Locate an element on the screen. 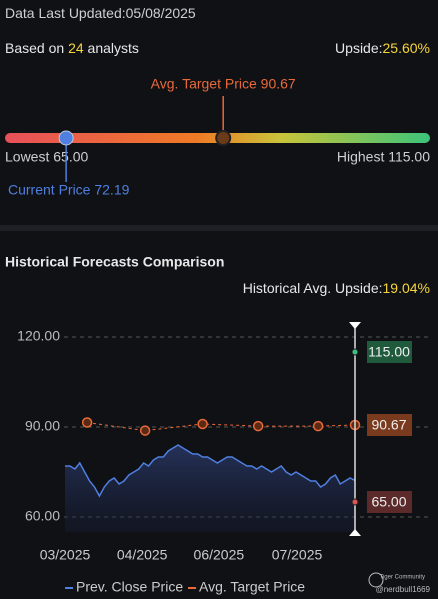  upside-label: Upside: is located at coordinates (358, 48).